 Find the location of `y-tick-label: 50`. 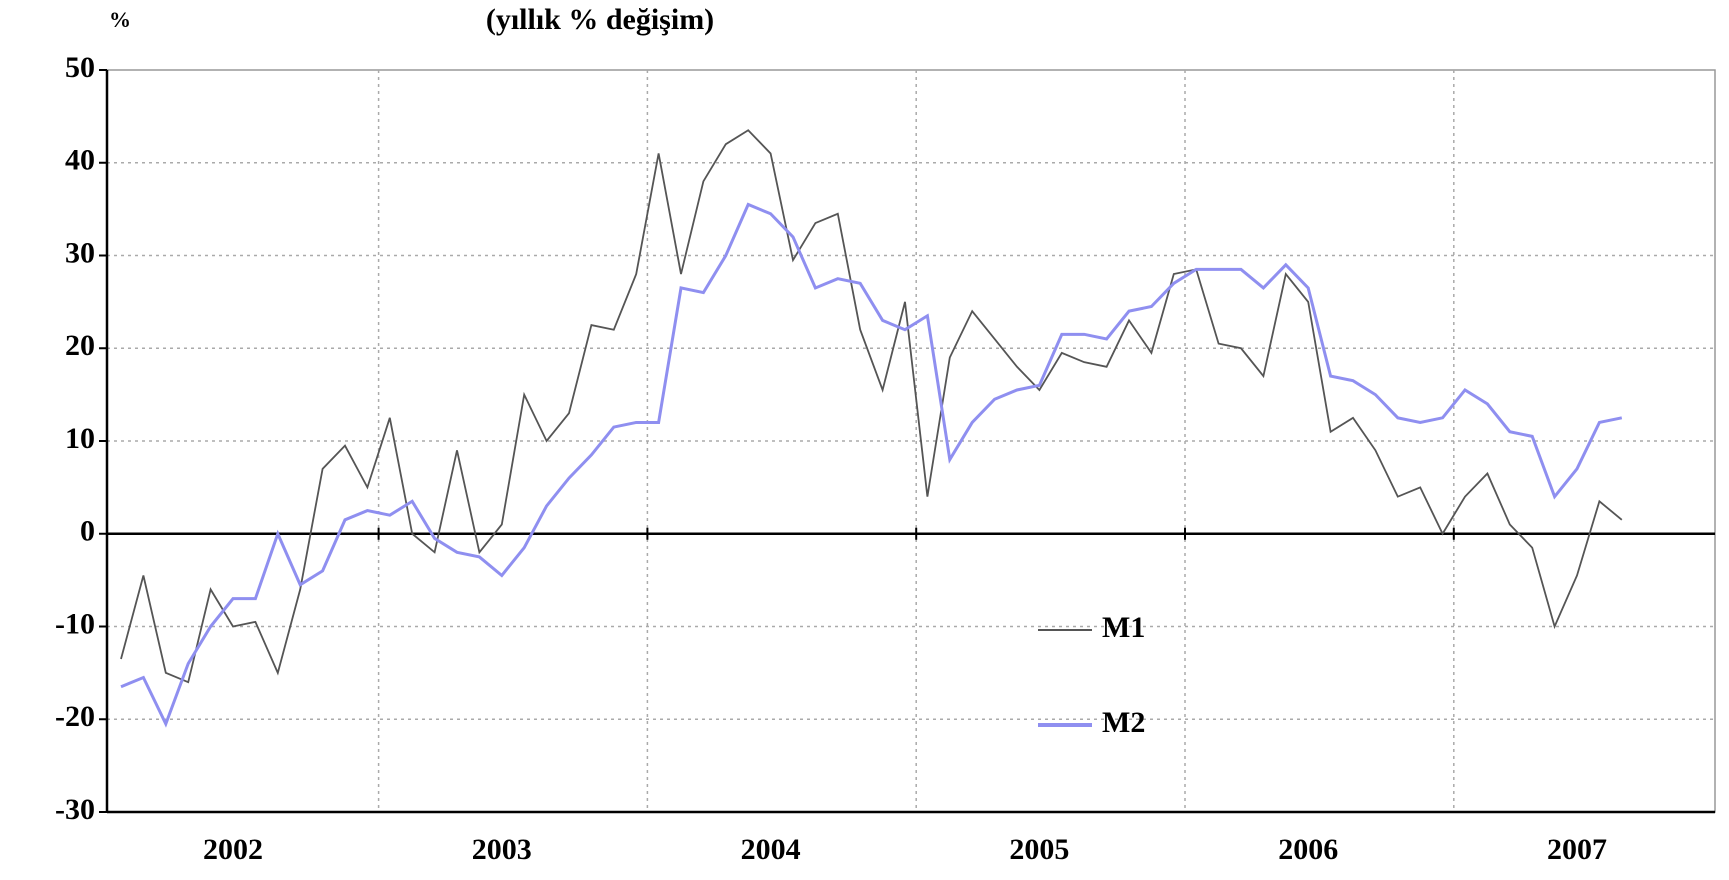

y-tick-label: 50 is located at coordinates (80, 67).